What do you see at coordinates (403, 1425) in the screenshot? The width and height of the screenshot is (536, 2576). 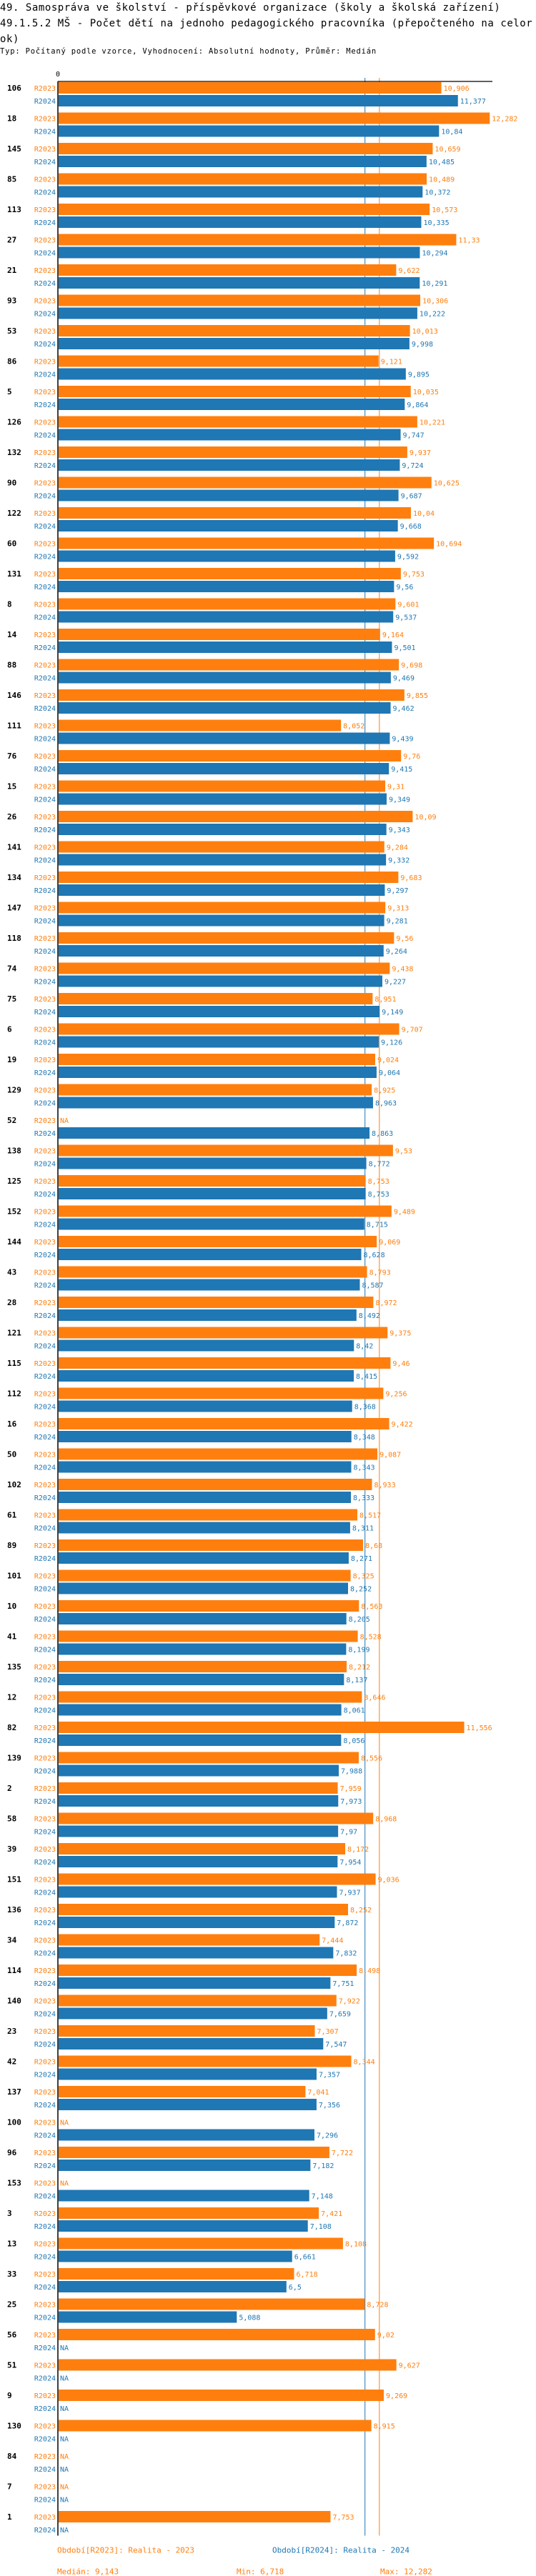 I see `data-label: 9,422` at bounding box center [403, 1425].